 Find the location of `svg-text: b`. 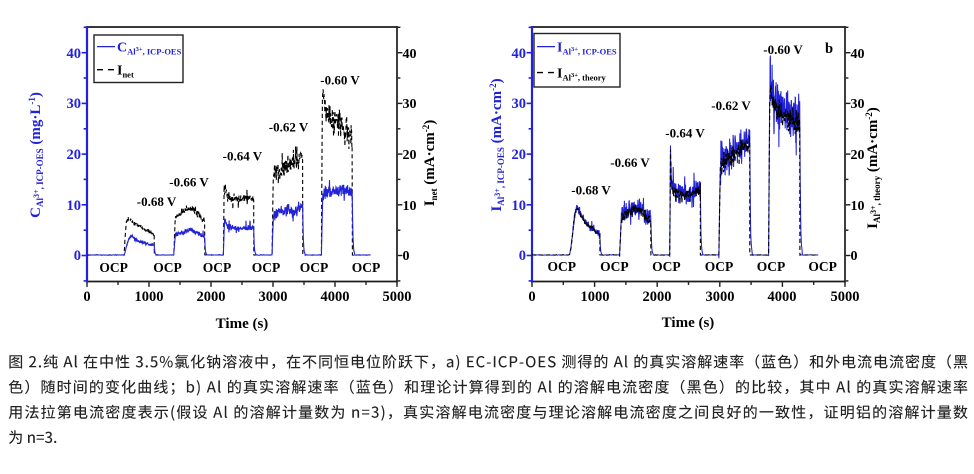

svg-text: b is located at coordinates (829, 49).